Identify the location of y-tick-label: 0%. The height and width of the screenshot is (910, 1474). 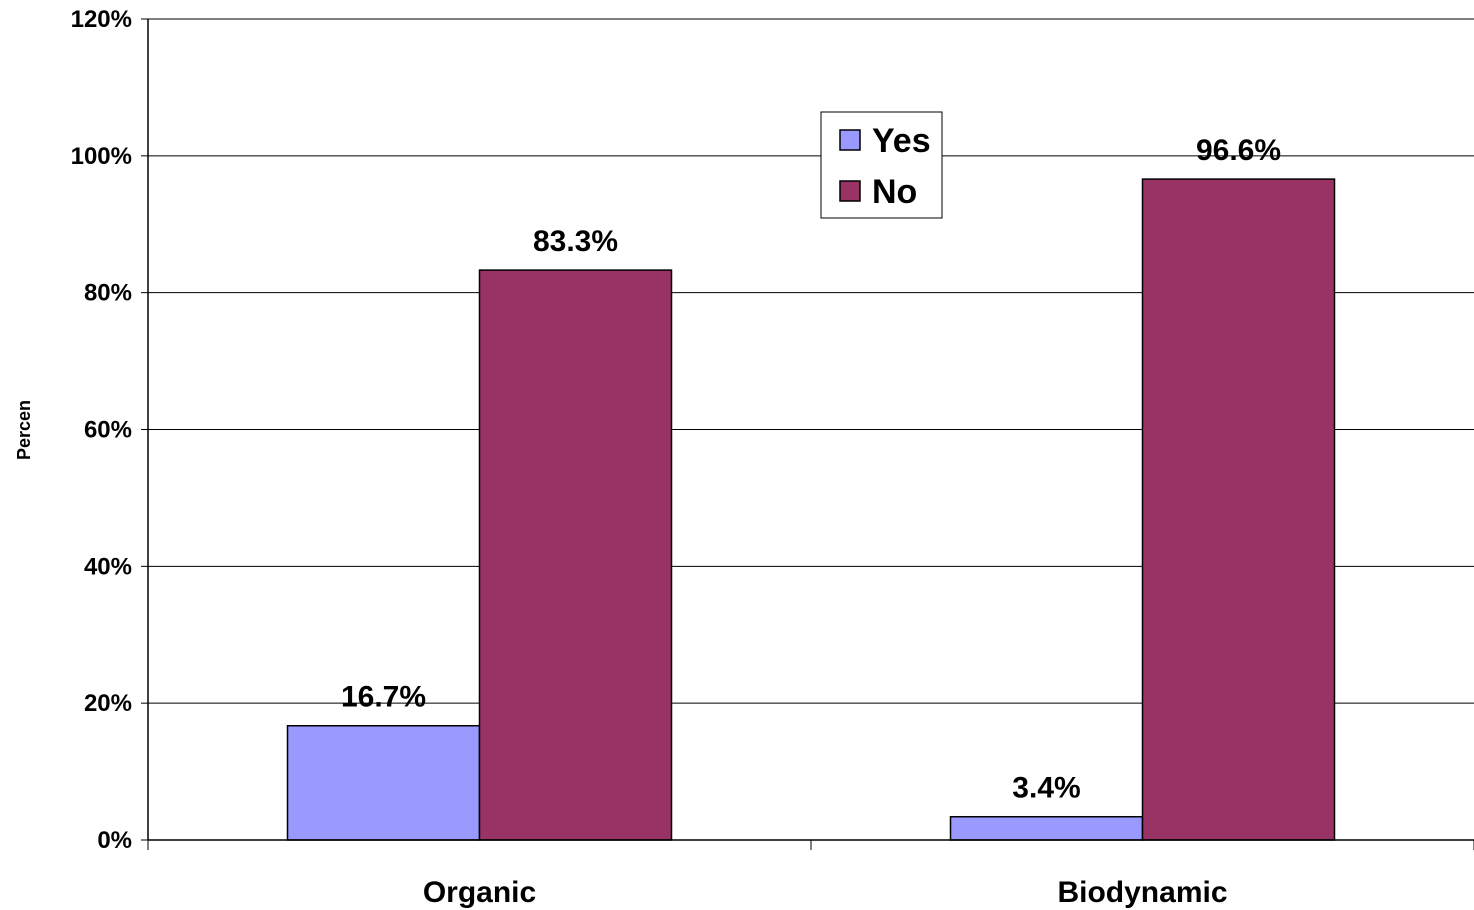
(114, 840).